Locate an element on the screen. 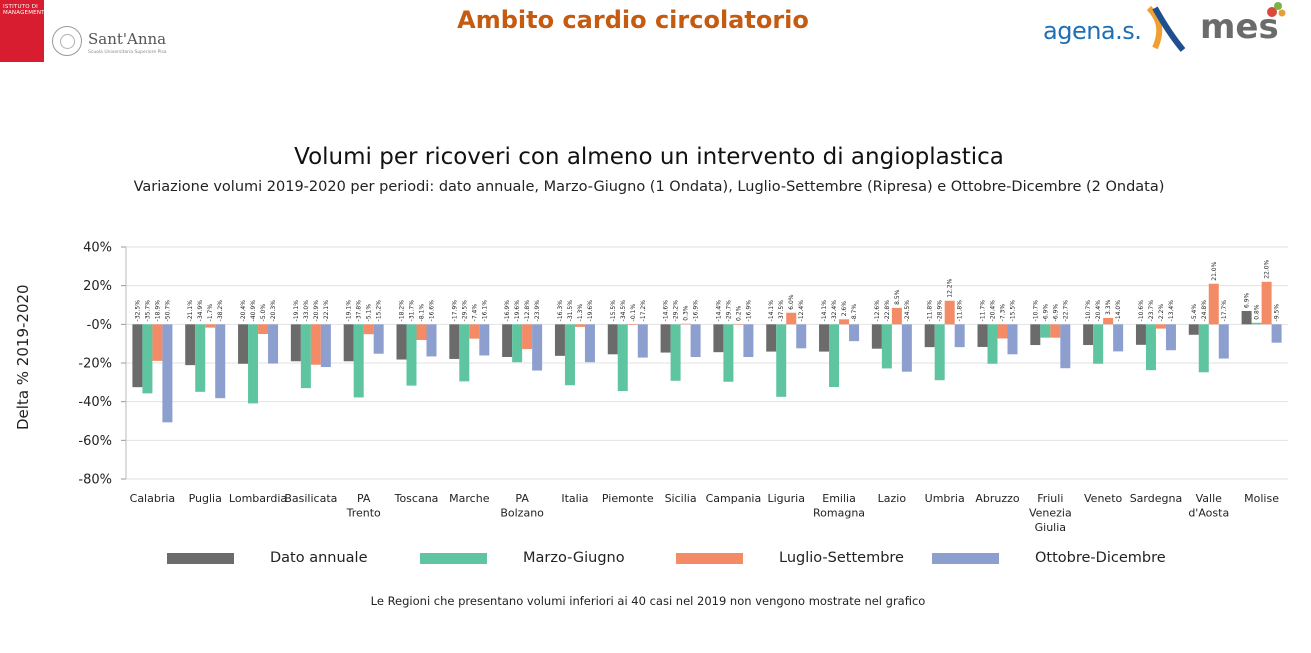 The image size is (1311, 653). data-label: -14.1% is located at coordinates (824, 311).